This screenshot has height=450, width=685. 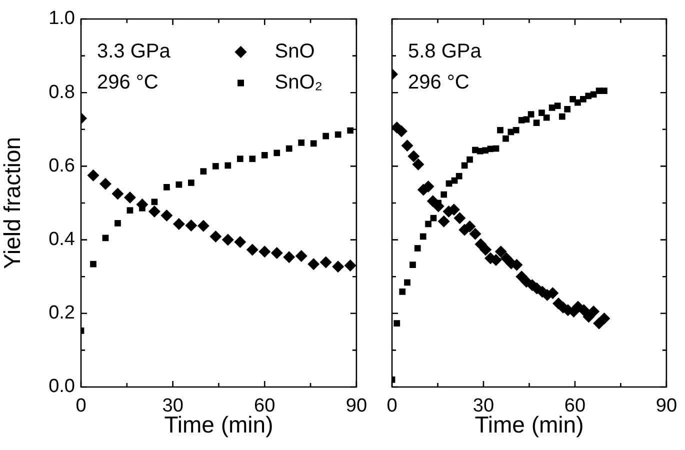 I want to click on y-tick-label: 0.6, so click(x=61, y=165).